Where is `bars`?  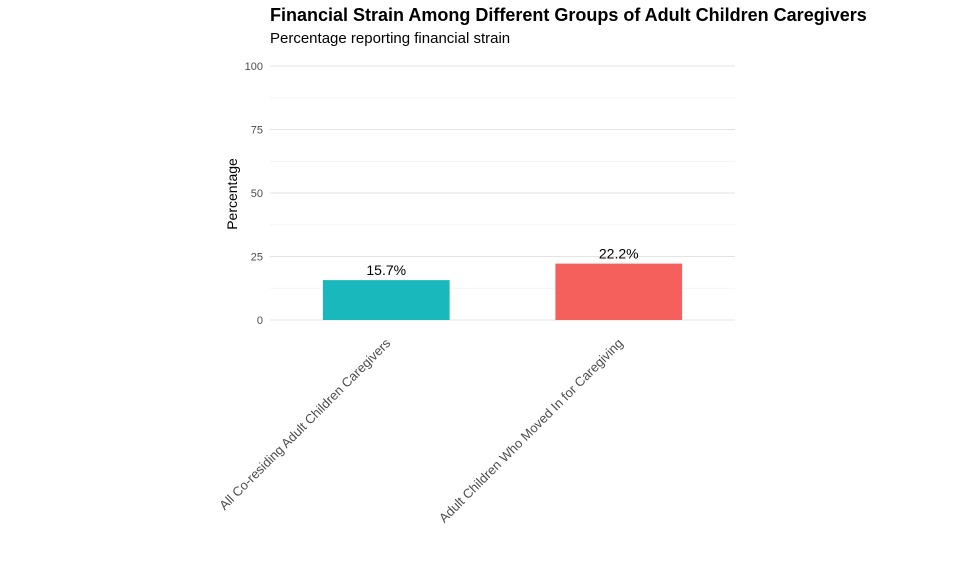
bars is located at coordinates (502, 291).